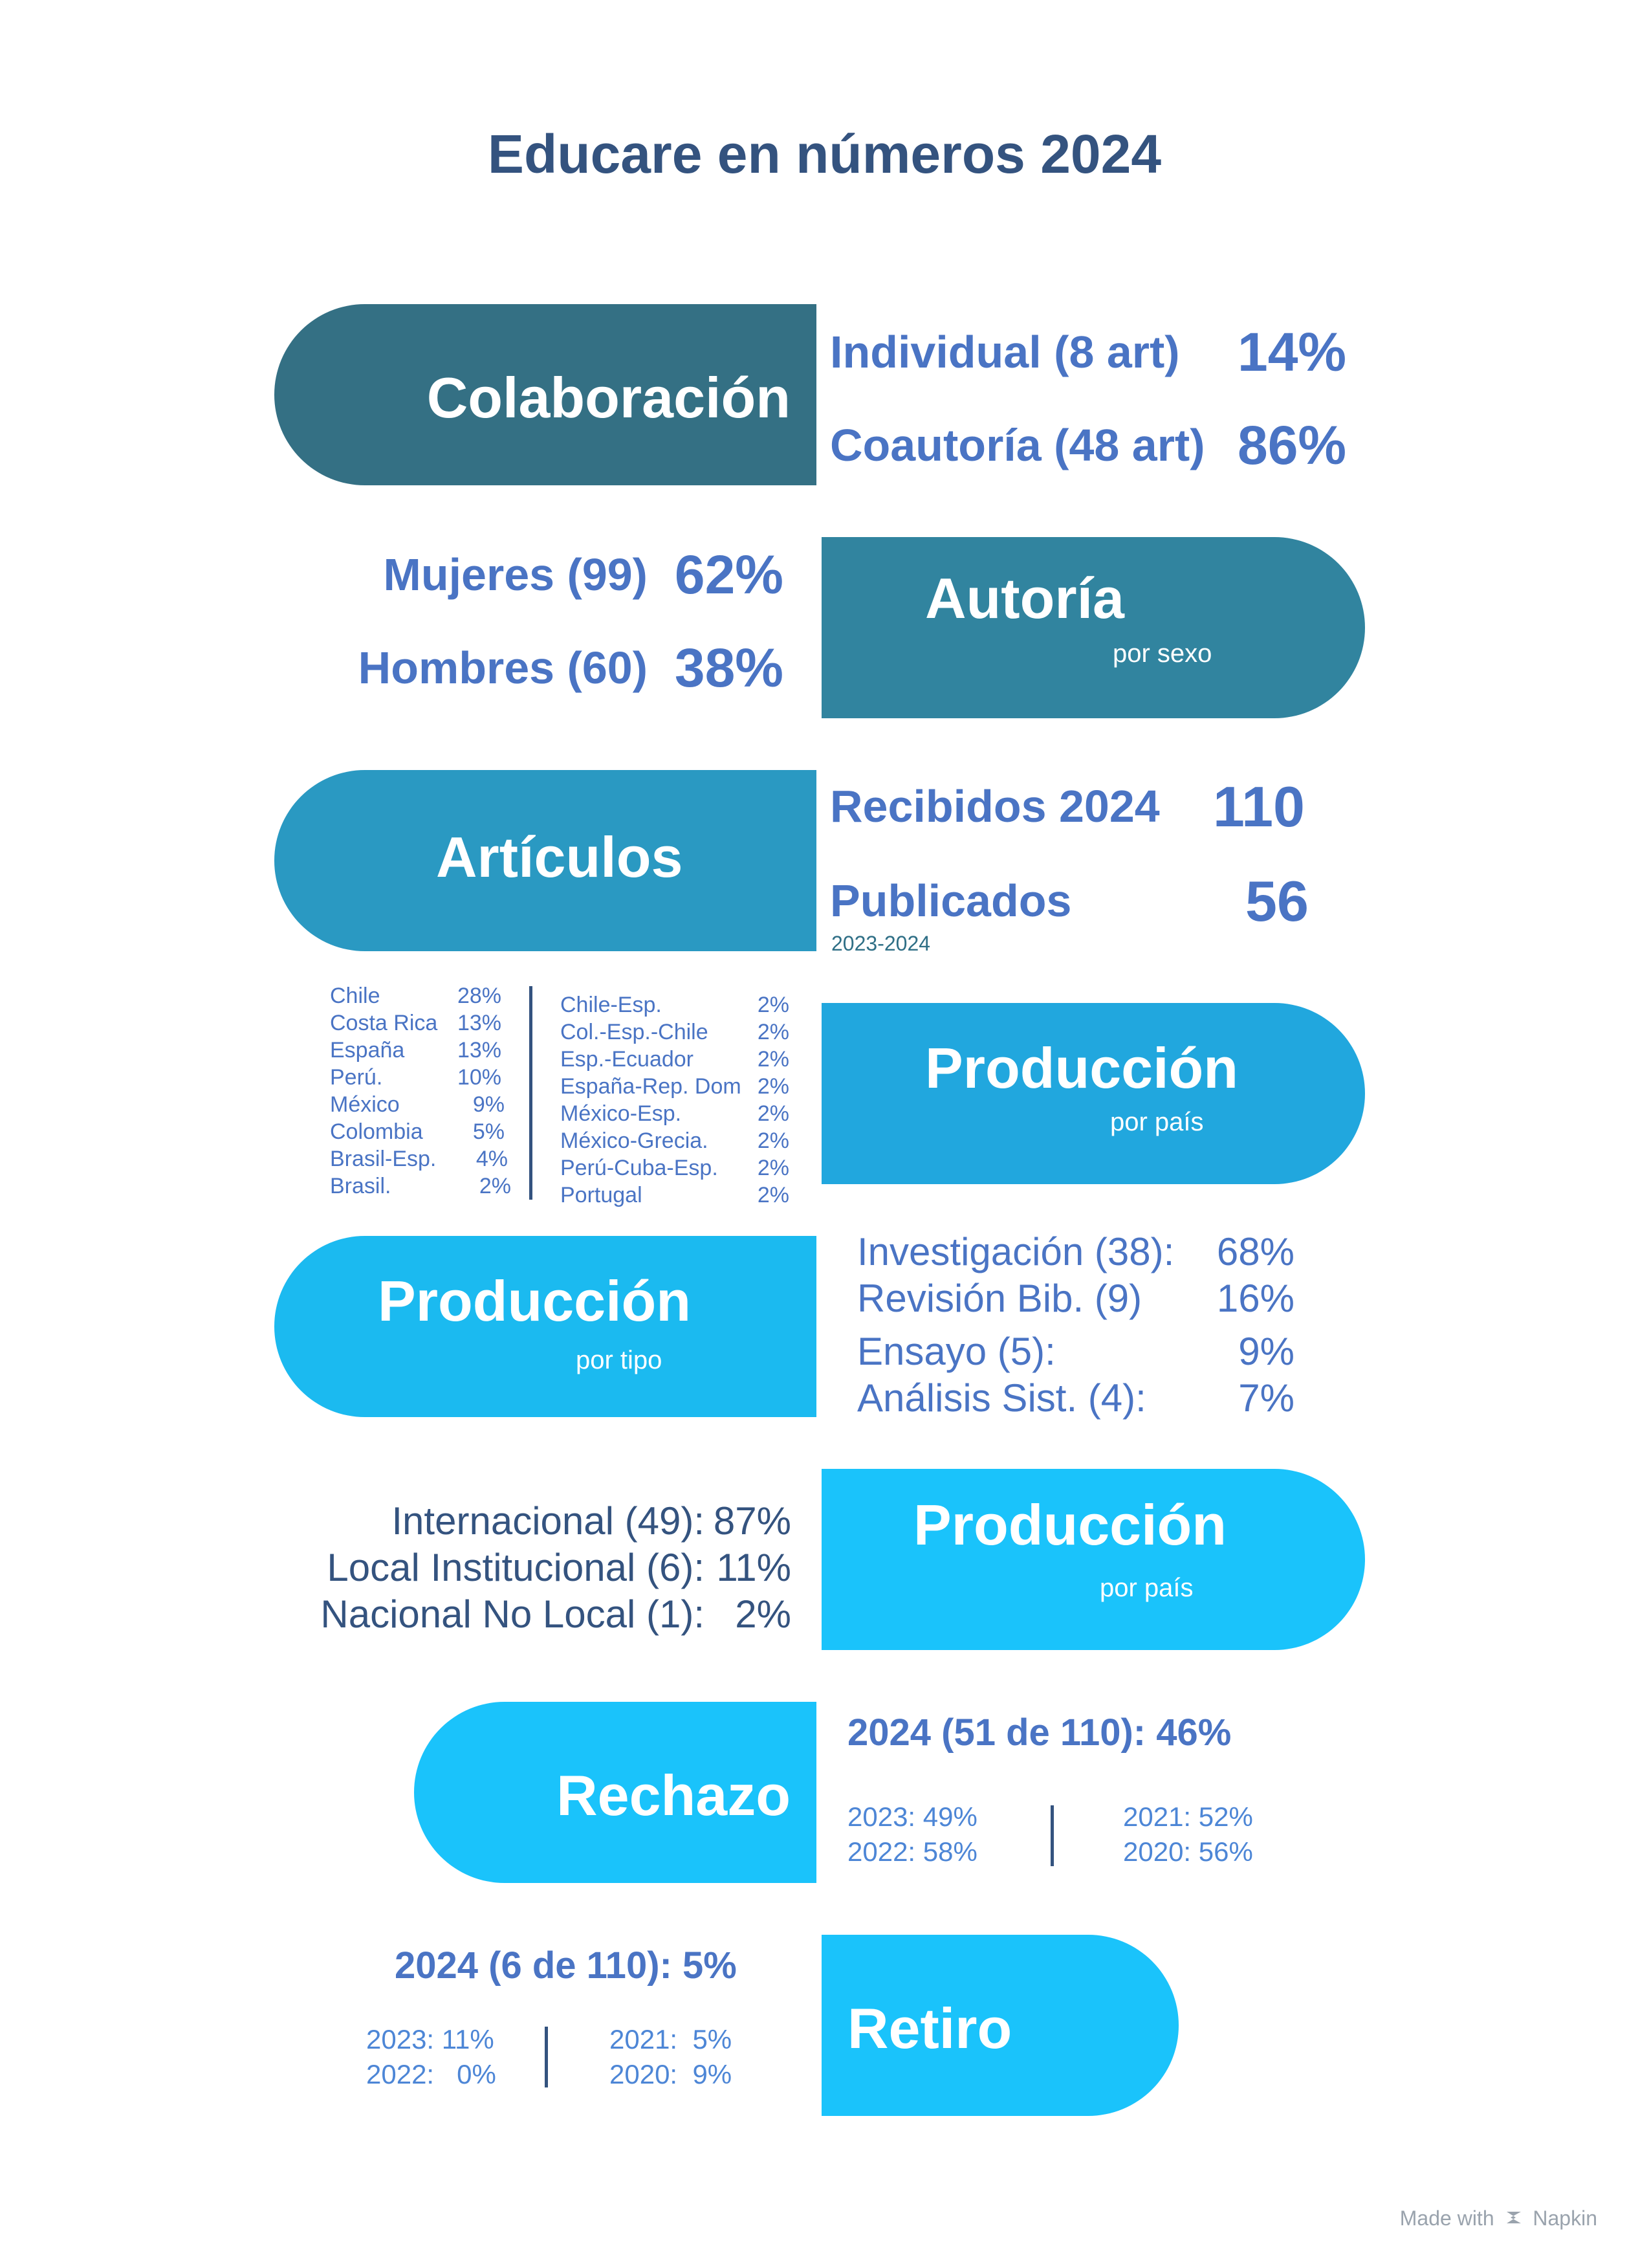 Image resolution: width=1649 pixels, height=2268 pixels. Describe the element at coordinates (951, 901) in the screenshot. I see `articulos-publicados-label: Publicados` at that location.